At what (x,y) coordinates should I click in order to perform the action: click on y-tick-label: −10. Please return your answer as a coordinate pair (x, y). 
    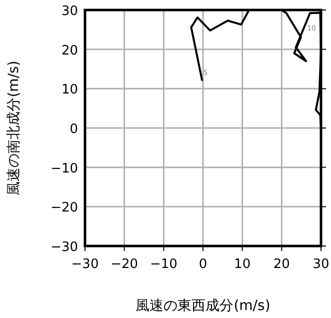
    Looking at the image, I should click on (64, 168).